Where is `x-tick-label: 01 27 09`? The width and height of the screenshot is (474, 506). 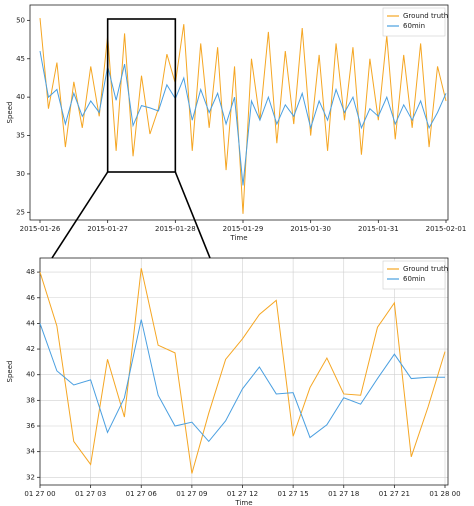
x-tick-label: 01 27 09 is located at coordinates (191, 494).